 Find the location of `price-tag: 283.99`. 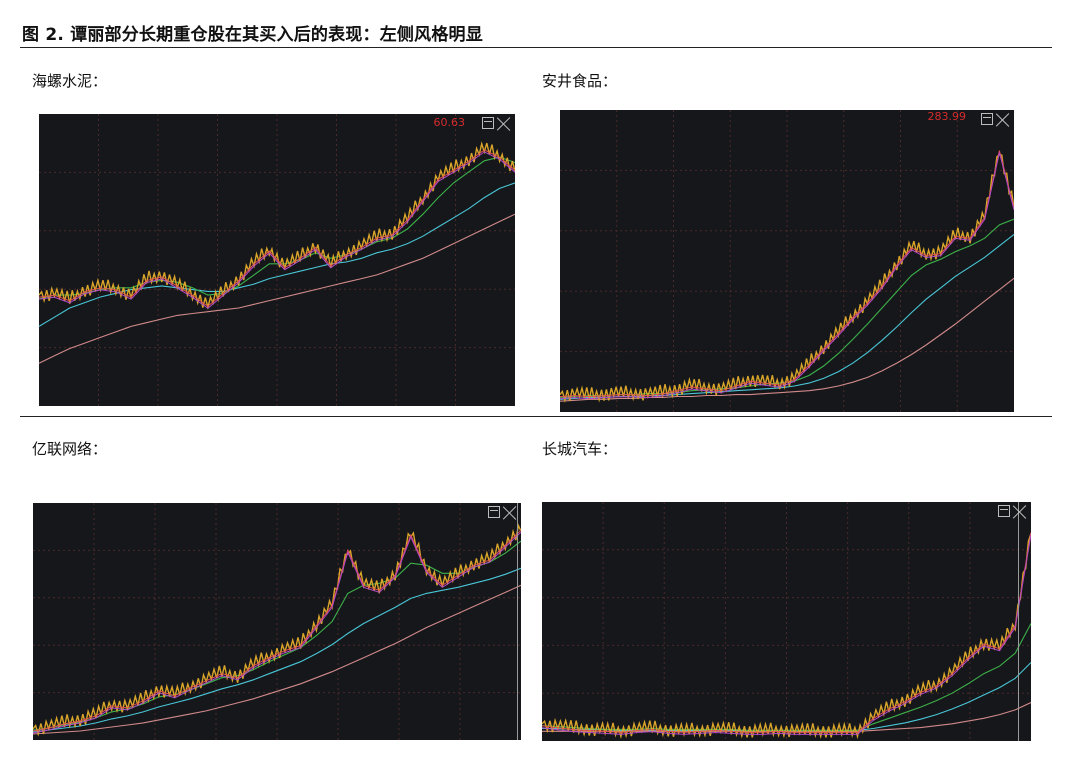

price-tag: 283.99 is located at coordinates (947, 116).